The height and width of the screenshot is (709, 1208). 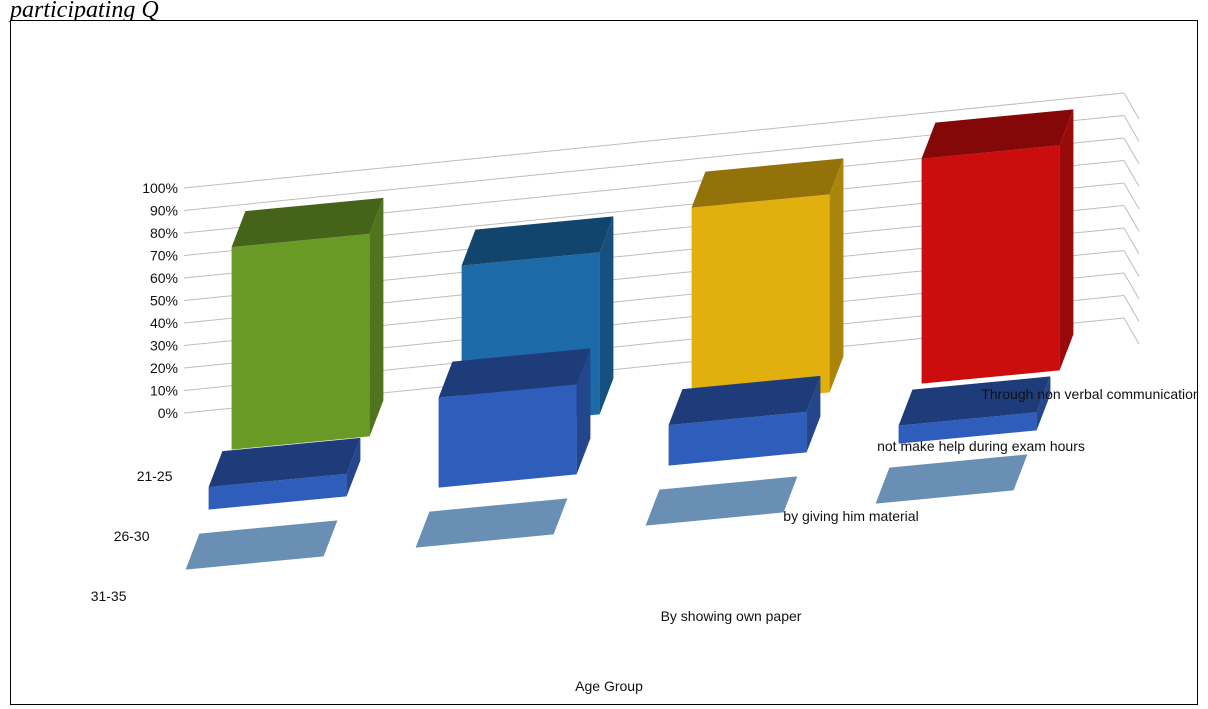 What do you see at coordinates (981, 446) in the screenshot?
I see `series-label: not make help during exam hours` at bounding box center [981, 446].